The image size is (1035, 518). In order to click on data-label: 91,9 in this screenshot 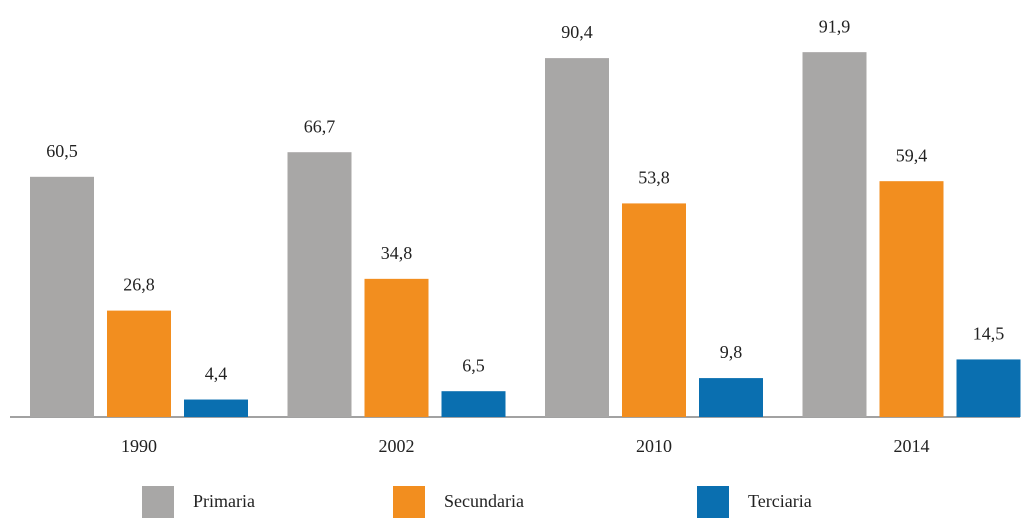, I will do `click(835, 26)`.